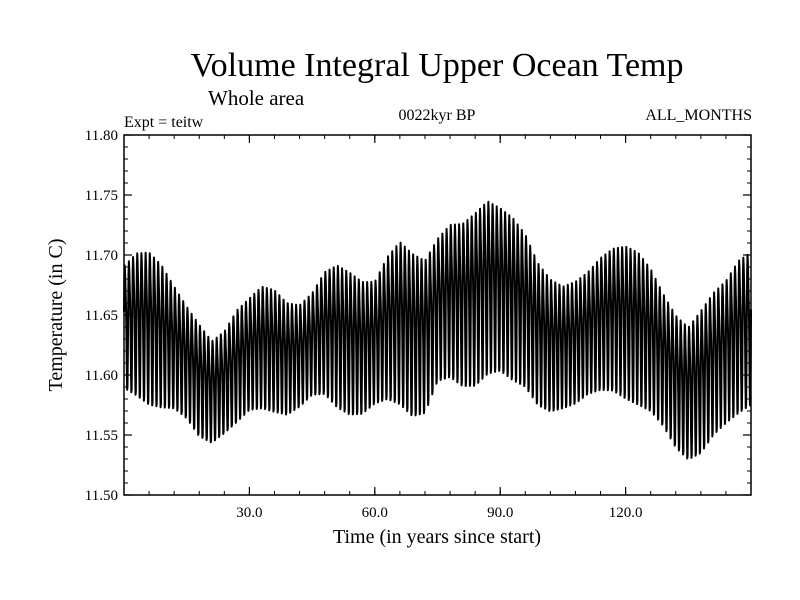  Describe the element at coordinates (698, 115) in the screenshot. I see `months-label: ALL_MONTHS` at that location.